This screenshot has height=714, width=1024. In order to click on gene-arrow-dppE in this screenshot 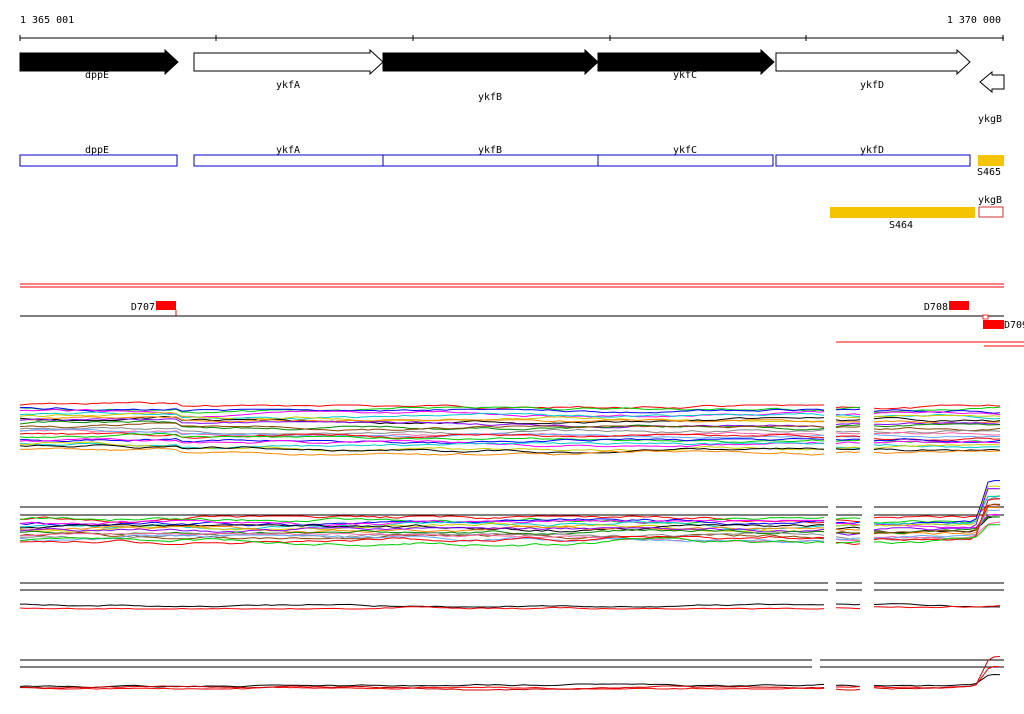, I will do `click(99, 62)`.